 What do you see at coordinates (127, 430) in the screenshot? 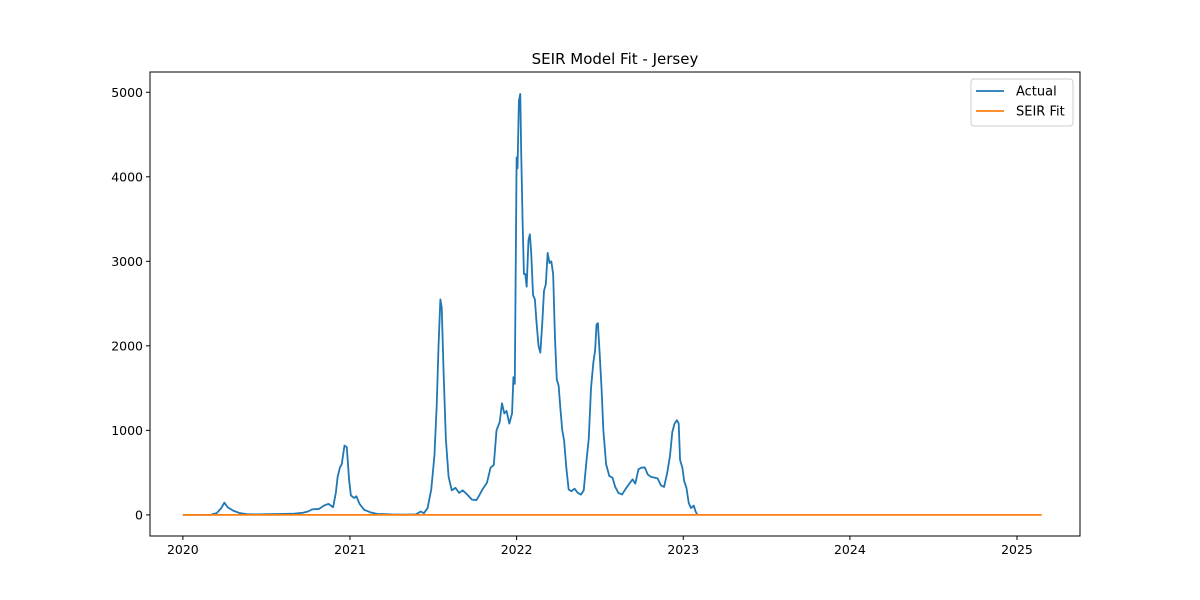
I see `y-tick-label: 1000` at bounding box center [127, 430].